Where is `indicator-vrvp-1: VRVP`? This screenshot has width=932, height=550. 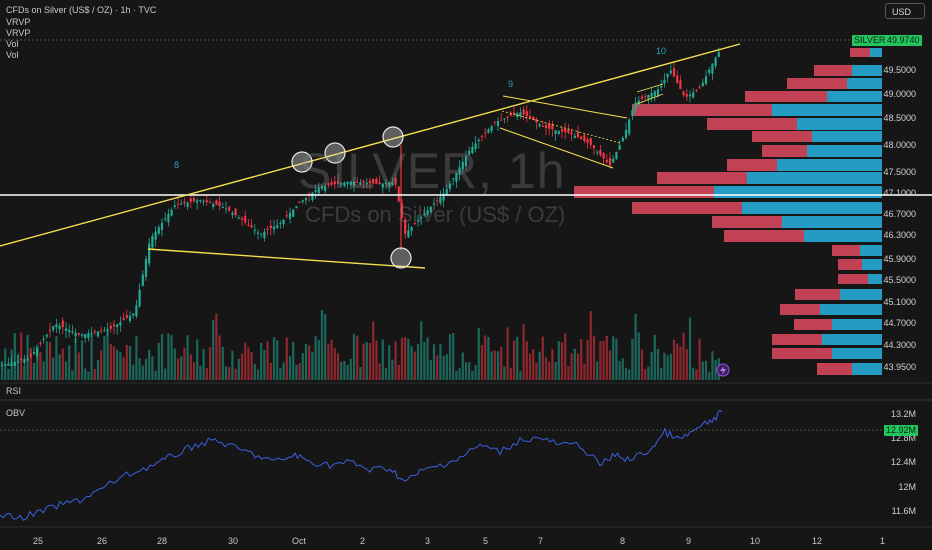 indicator-vrvp-1: VRVP is located at coordinates (18, 22).